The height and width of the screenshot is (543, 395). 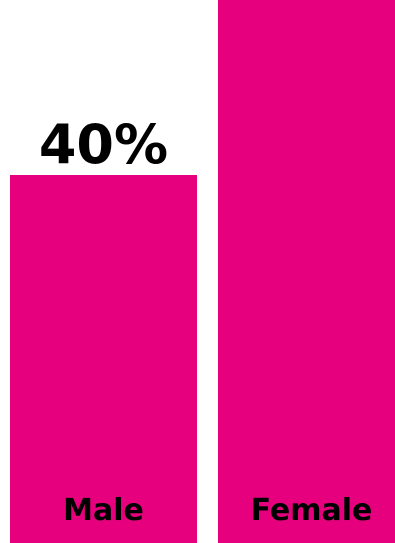 What do you see at coordinates (103, 510) in the screenshot?
I see `category-label-male: Male` at bounding box center [103, 510].